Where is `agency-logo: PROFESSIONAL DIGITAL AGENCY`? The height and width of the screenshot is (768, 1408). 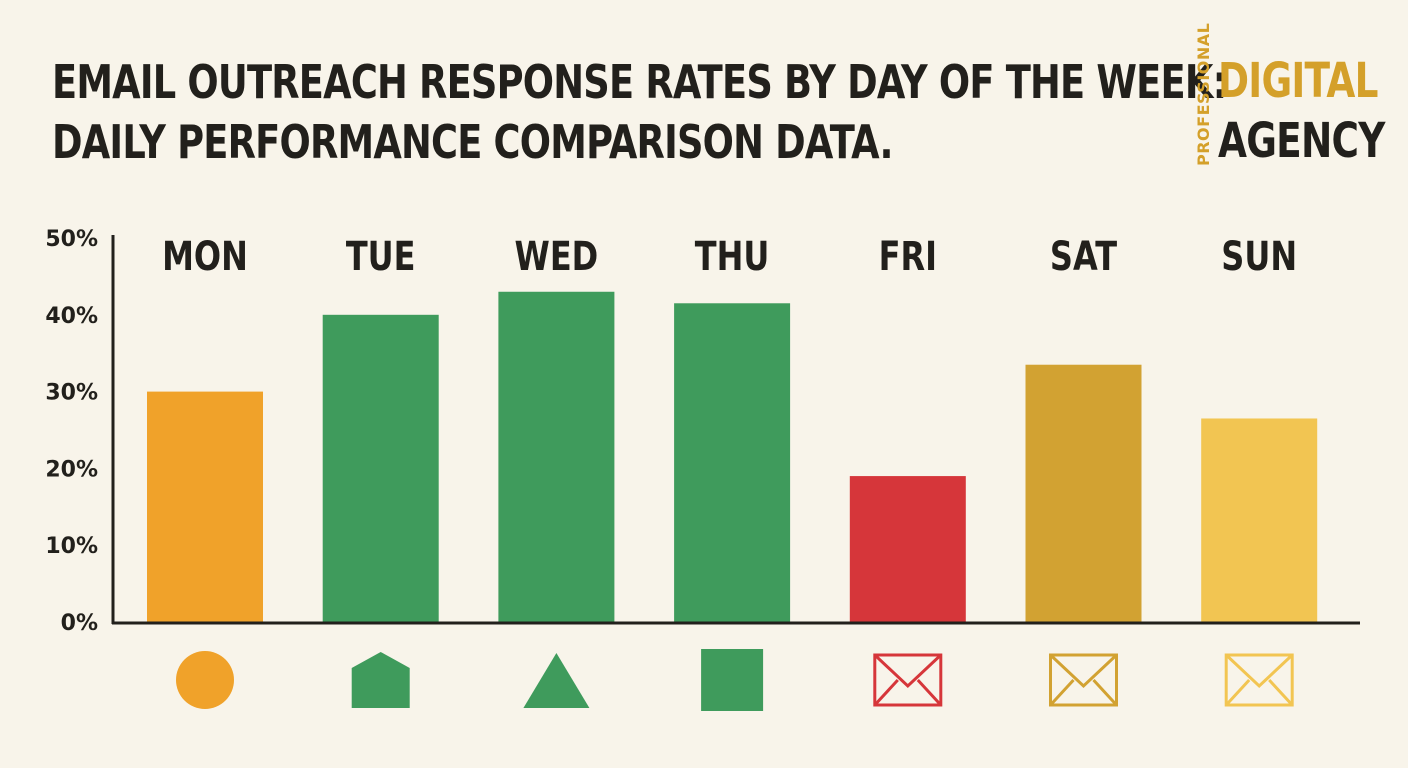 agency-logo: PROFESSIONAL DIGITAL AGENCY is located at coordinates (1289, 97).